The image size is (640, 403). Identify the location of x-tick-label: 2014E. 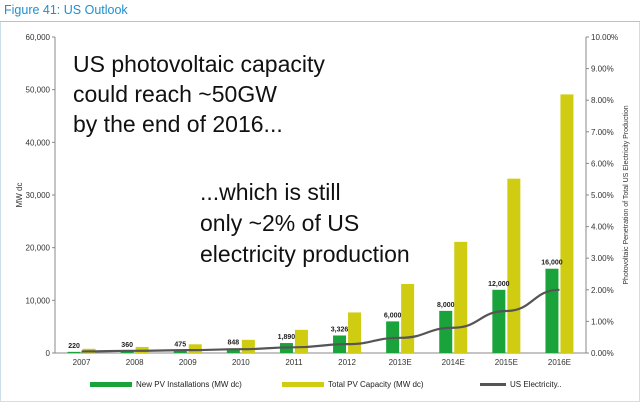
(453, 362).